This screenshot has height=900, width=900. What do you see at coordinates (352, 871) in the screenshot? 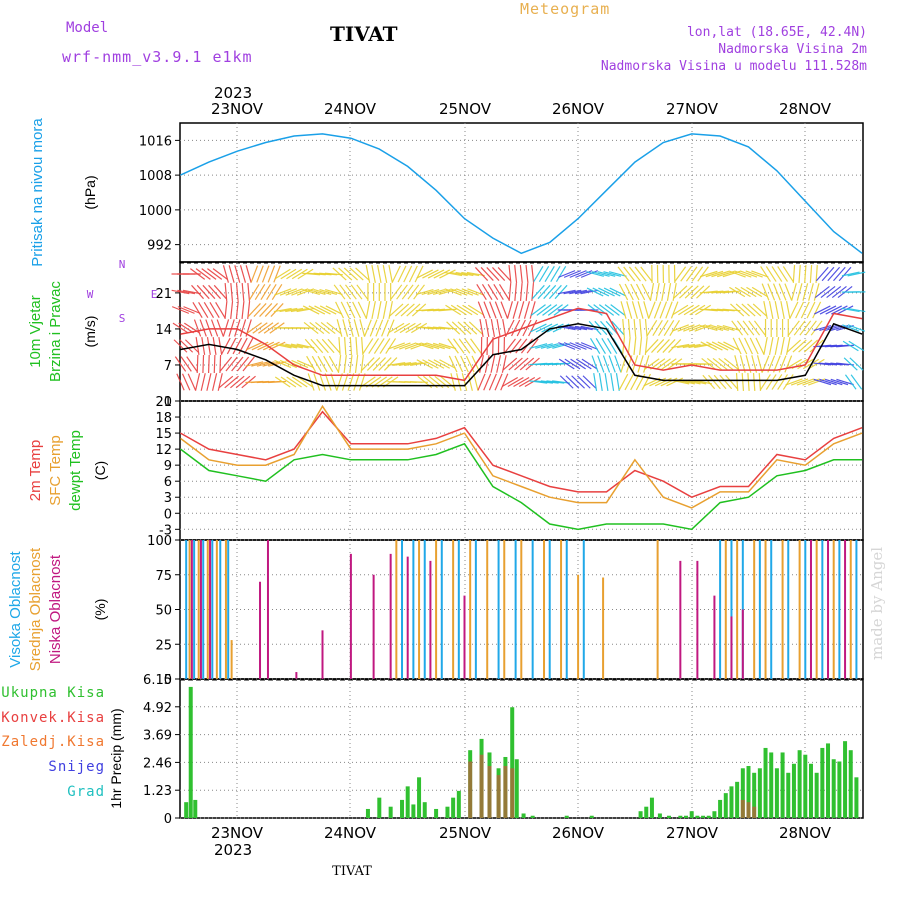
I see `footer-station-label: TIVAT` at bounding box center [352, 871].